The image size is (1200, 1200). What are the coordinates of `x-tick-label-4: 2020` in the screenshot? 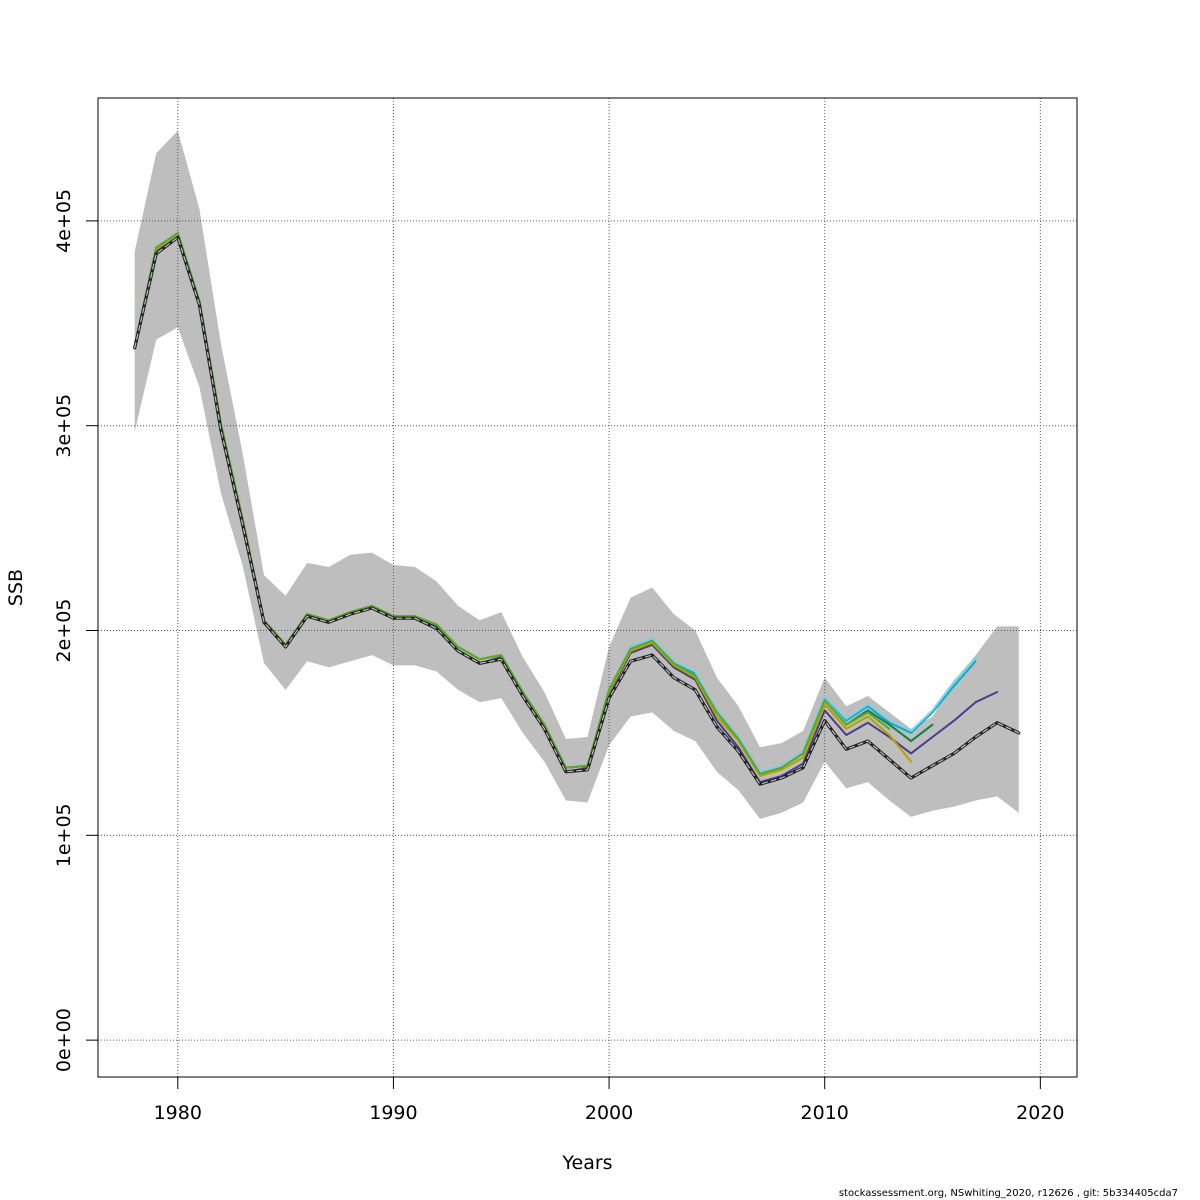 It's located at (1040, 1113).